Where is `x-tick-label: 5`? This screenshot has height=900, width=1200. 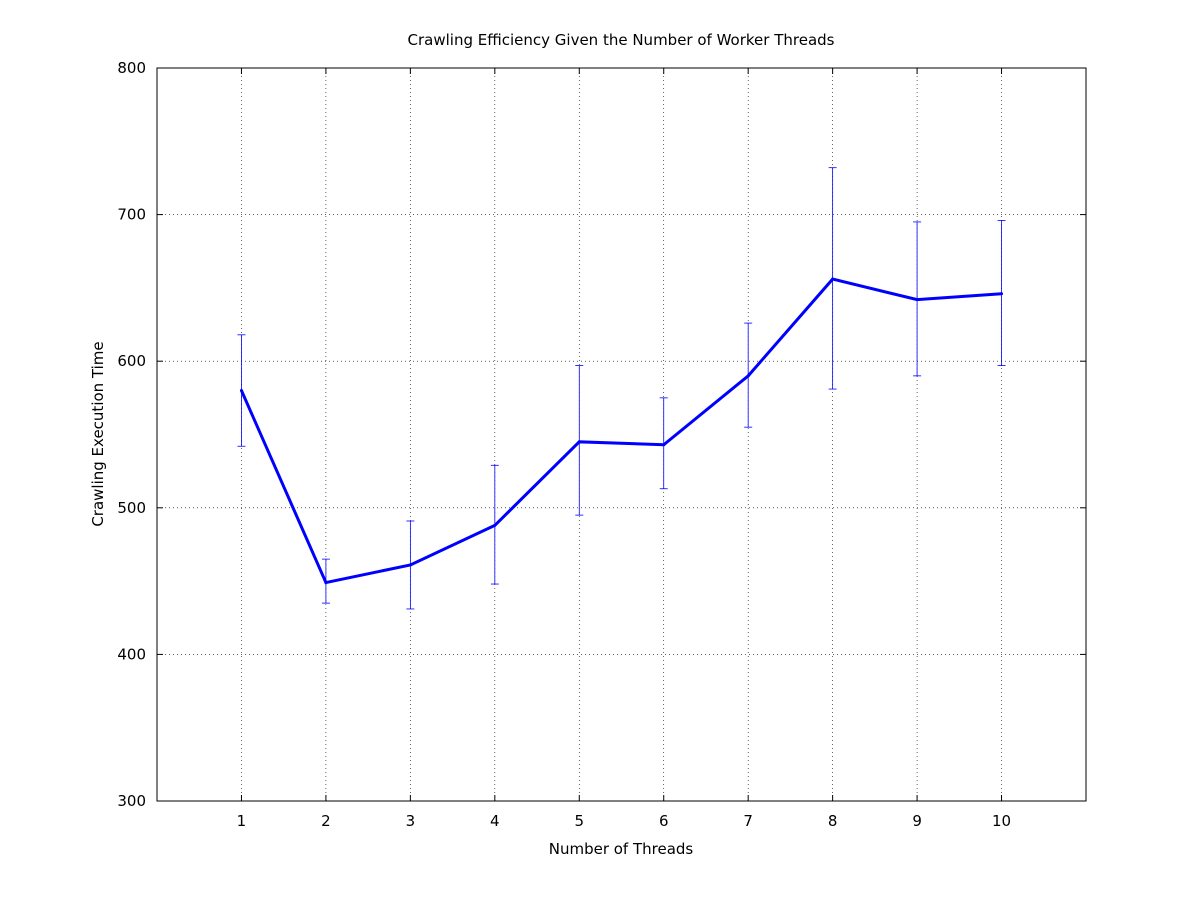
x-tick-label: 5 is located at coordinates (579, 821).